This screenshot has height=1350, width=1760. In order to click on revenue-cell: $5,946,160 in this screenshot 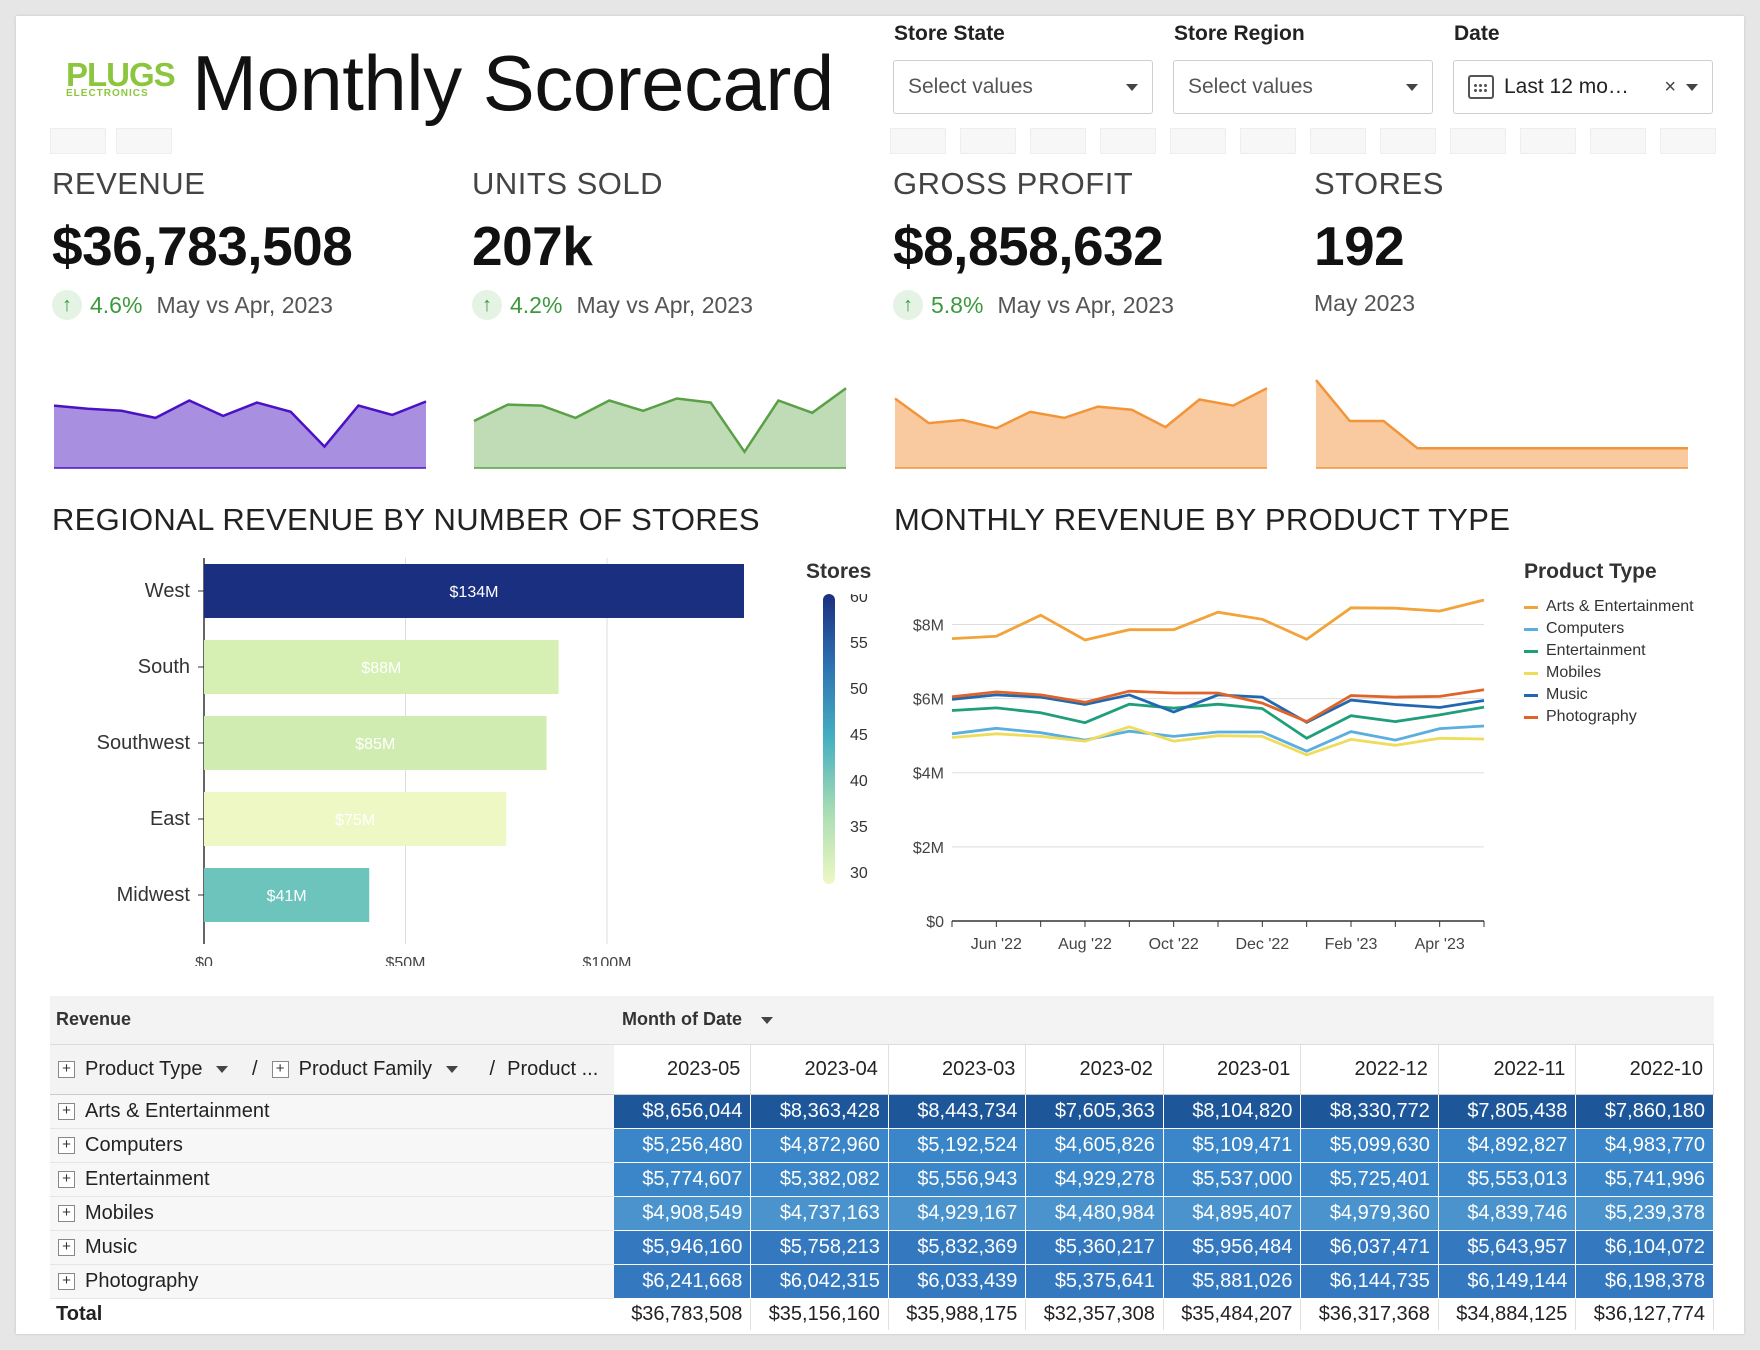, I will do `click(683, 1247)`.